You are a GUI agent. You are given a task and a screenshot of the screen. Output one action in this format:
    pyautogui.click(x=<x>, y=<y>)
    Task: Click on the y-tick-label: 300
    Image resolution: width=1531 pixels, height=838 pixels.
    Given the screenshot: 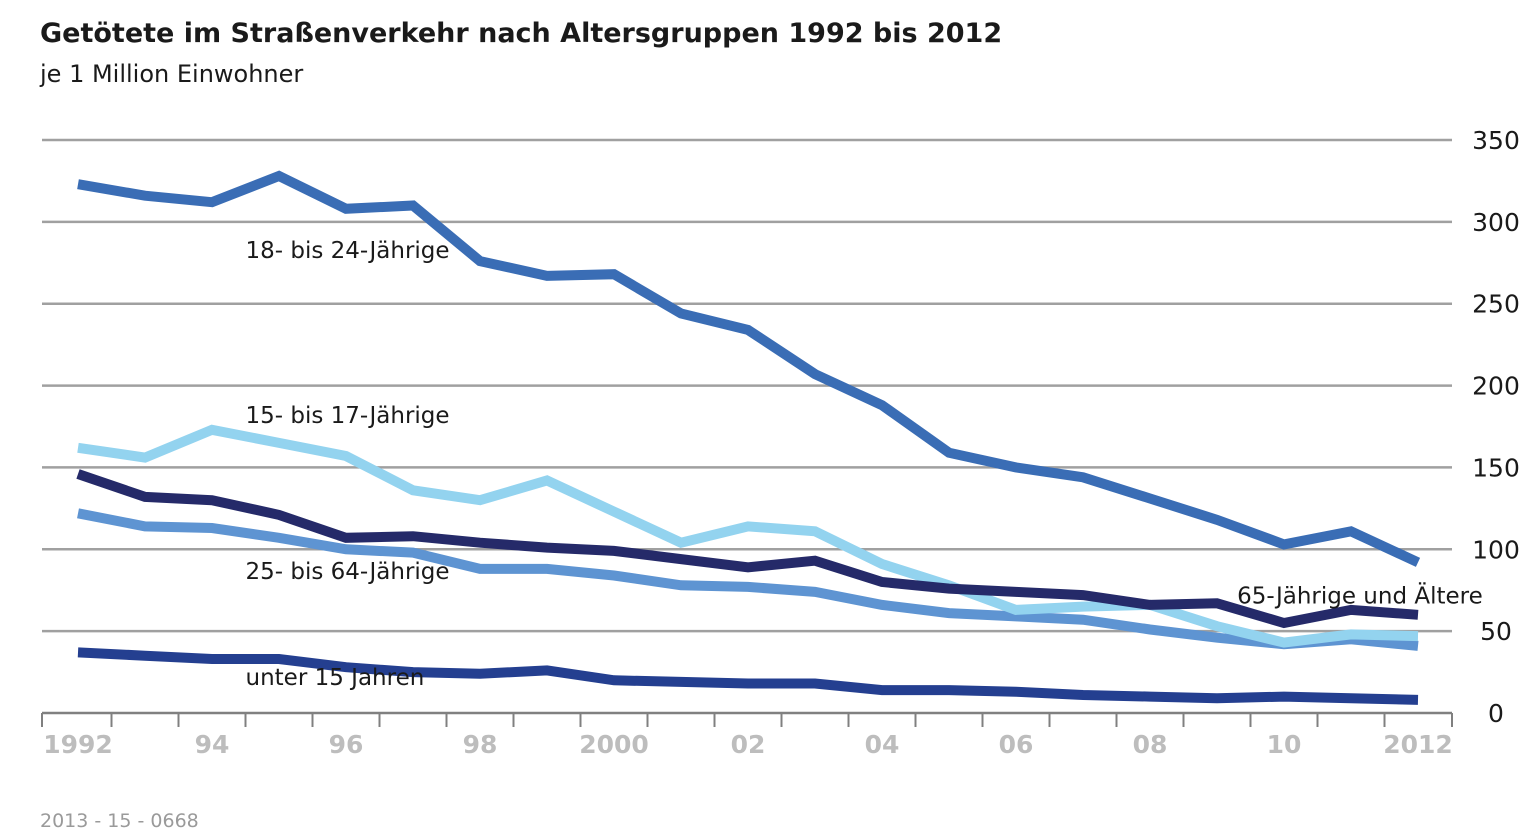 What is the action you would take?
    pyautogui.click(x=1496, y=222)
    